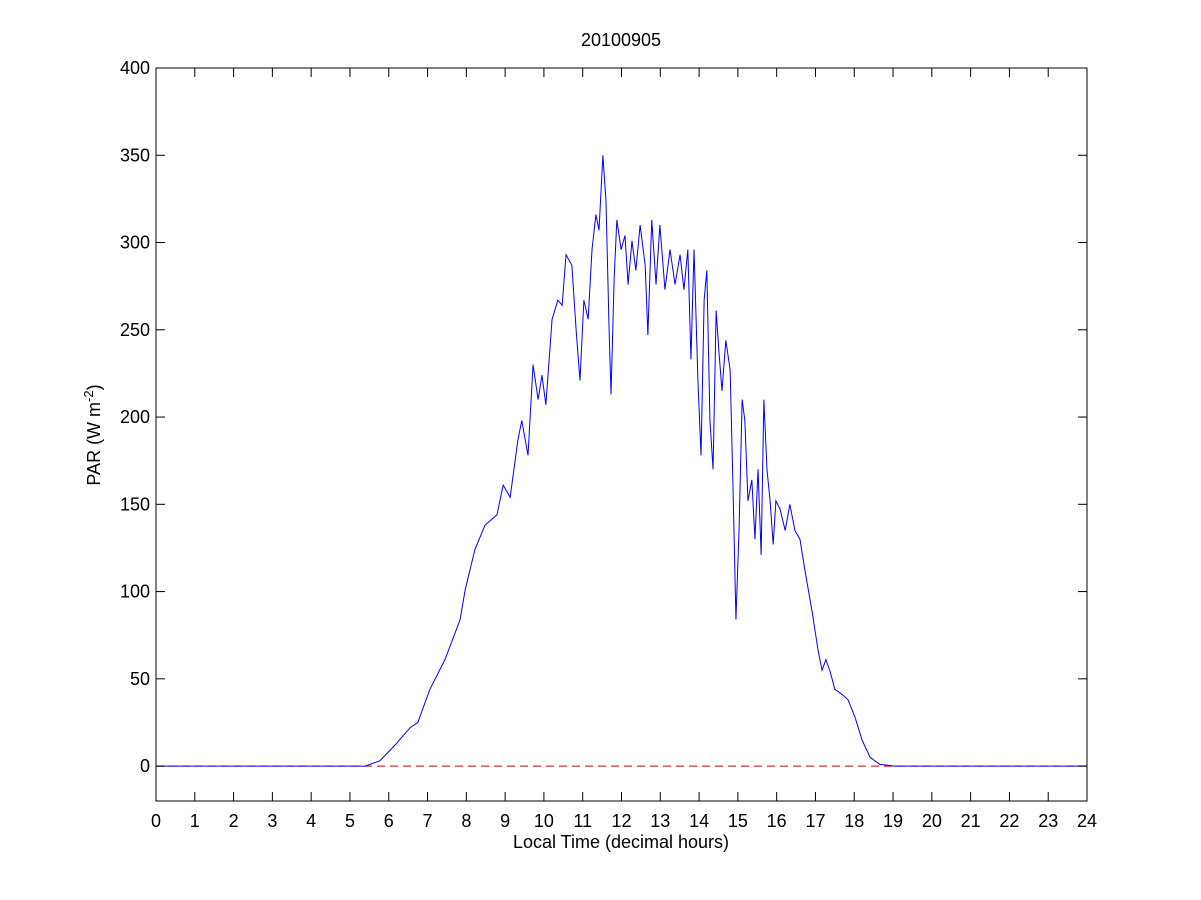 The width and height of the screenshot is (1201, 900). Describe the element at coordinates (389, 821) in the screenshot. I see `x-tick-label: 6` at that location.